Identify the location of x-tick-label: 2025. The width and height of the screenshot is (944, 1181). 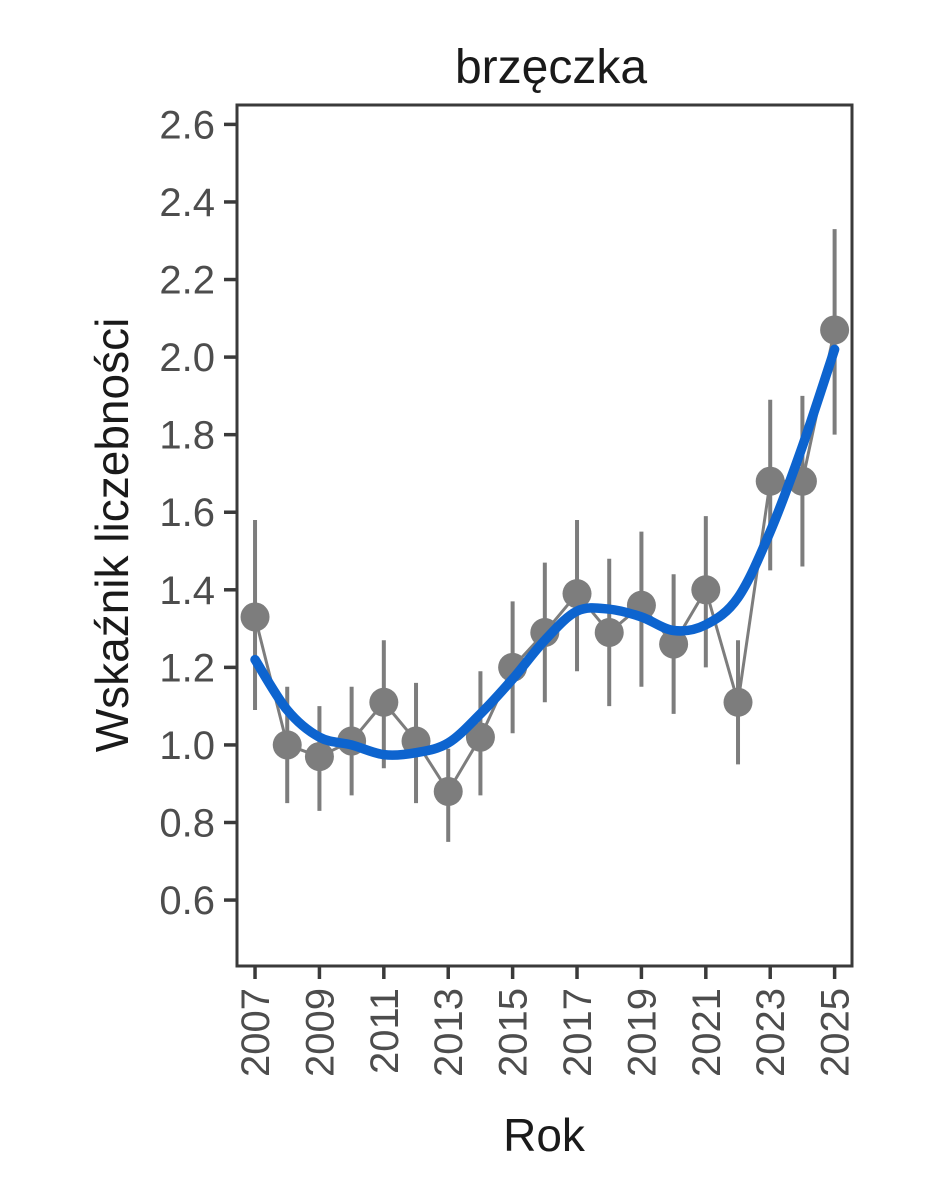
(836, 1032).